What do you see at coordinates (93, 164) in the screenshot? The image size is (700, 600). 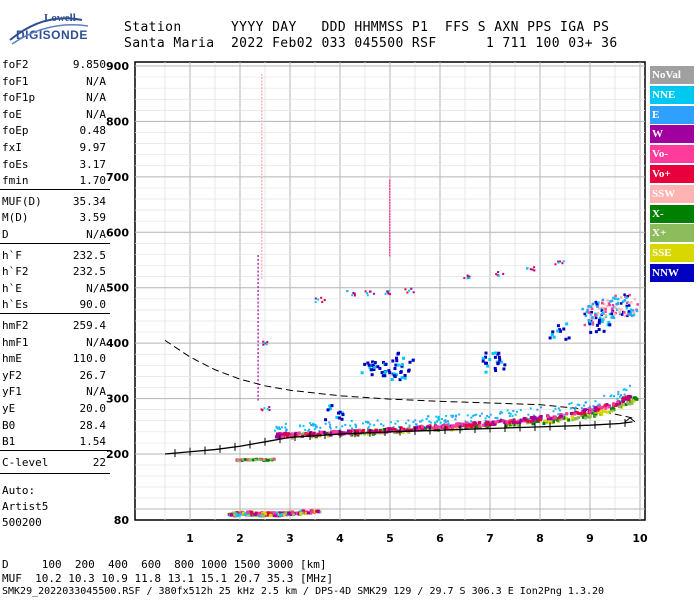 I see `param-value: 3.17` at bounding box center [93, 164].